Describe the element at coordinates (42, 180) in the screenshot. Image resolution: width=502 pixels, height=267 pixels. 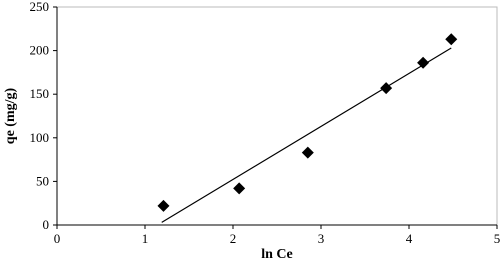
I see `y-tick-label: 50` at that location.